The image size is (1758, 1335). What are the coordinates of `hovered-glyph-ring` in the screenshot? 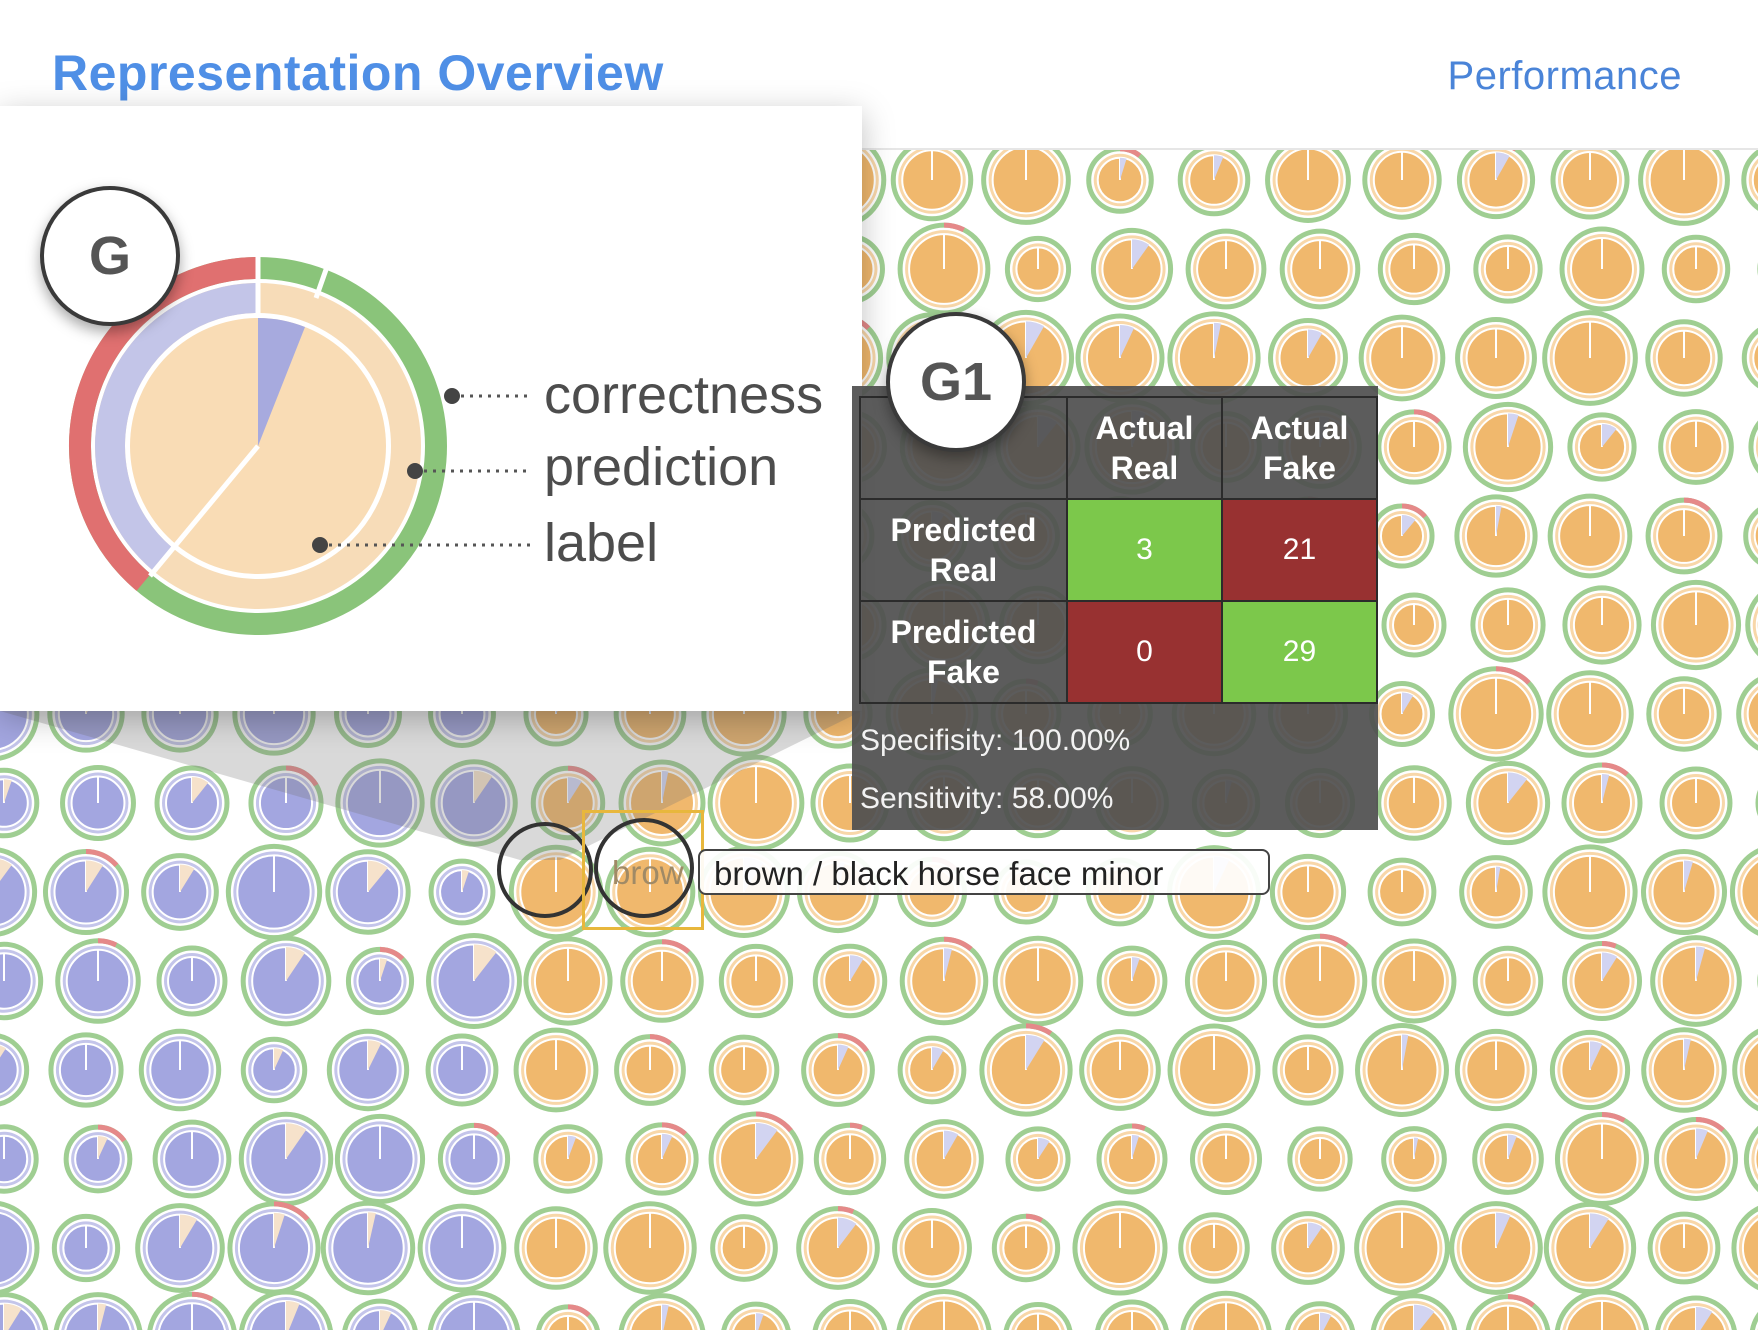 It's located at (644, 868).